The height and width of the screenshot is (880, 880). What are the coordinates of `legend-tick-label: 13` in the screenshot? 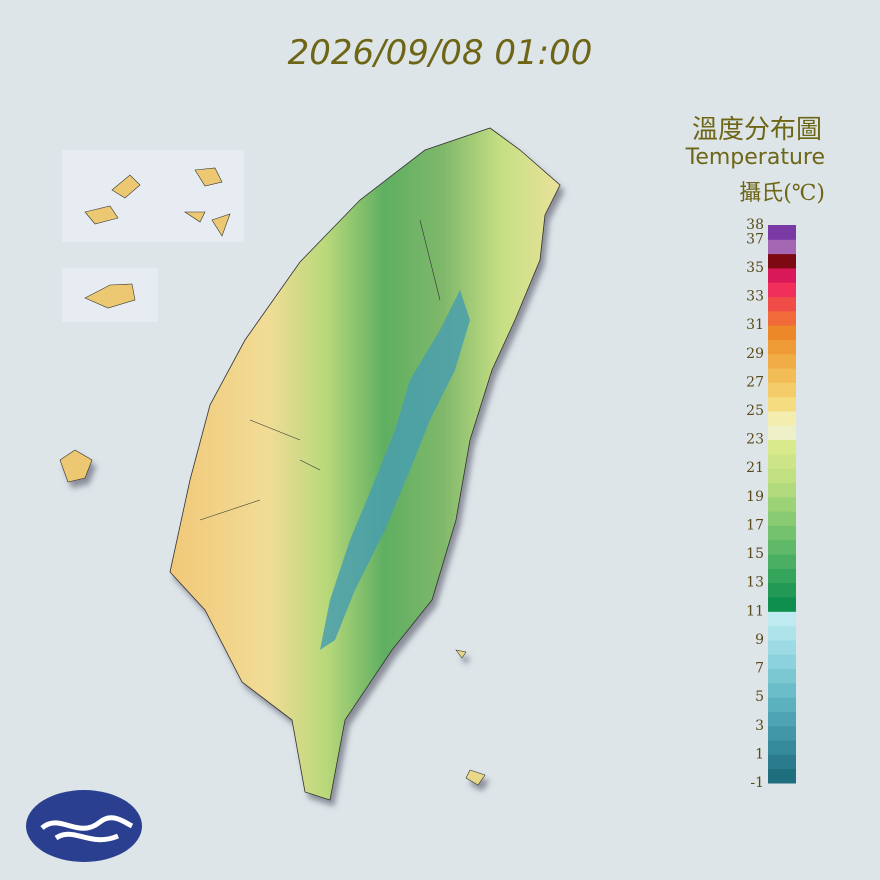 It's located at (755, 583).